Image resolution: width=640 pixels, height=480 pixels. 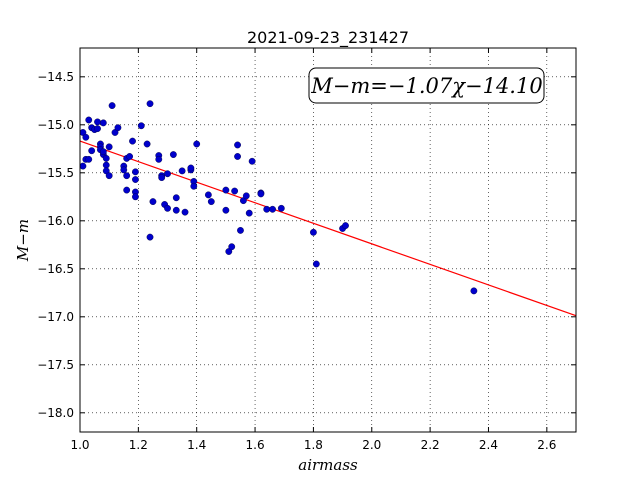 I want to click on y-axis-label: M−m, so click(x=23, y=240).